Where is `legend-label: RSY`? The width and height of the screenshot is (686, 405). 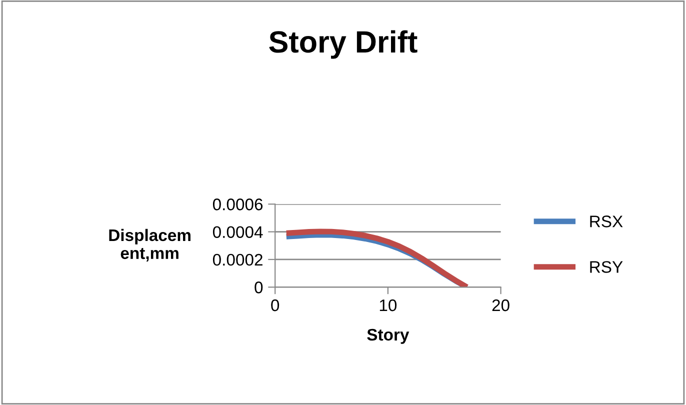 legend-label: RSY is located at coordinates (606, 267).